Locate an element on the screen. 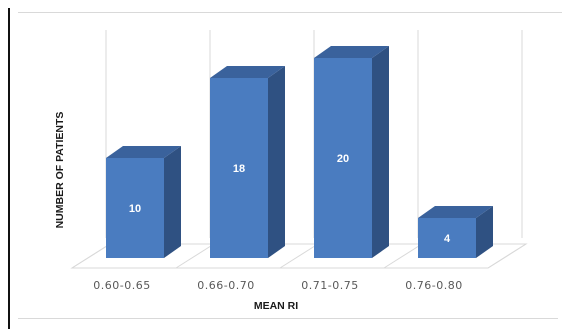  data-label: 10 is located at coordinates (135, 209).